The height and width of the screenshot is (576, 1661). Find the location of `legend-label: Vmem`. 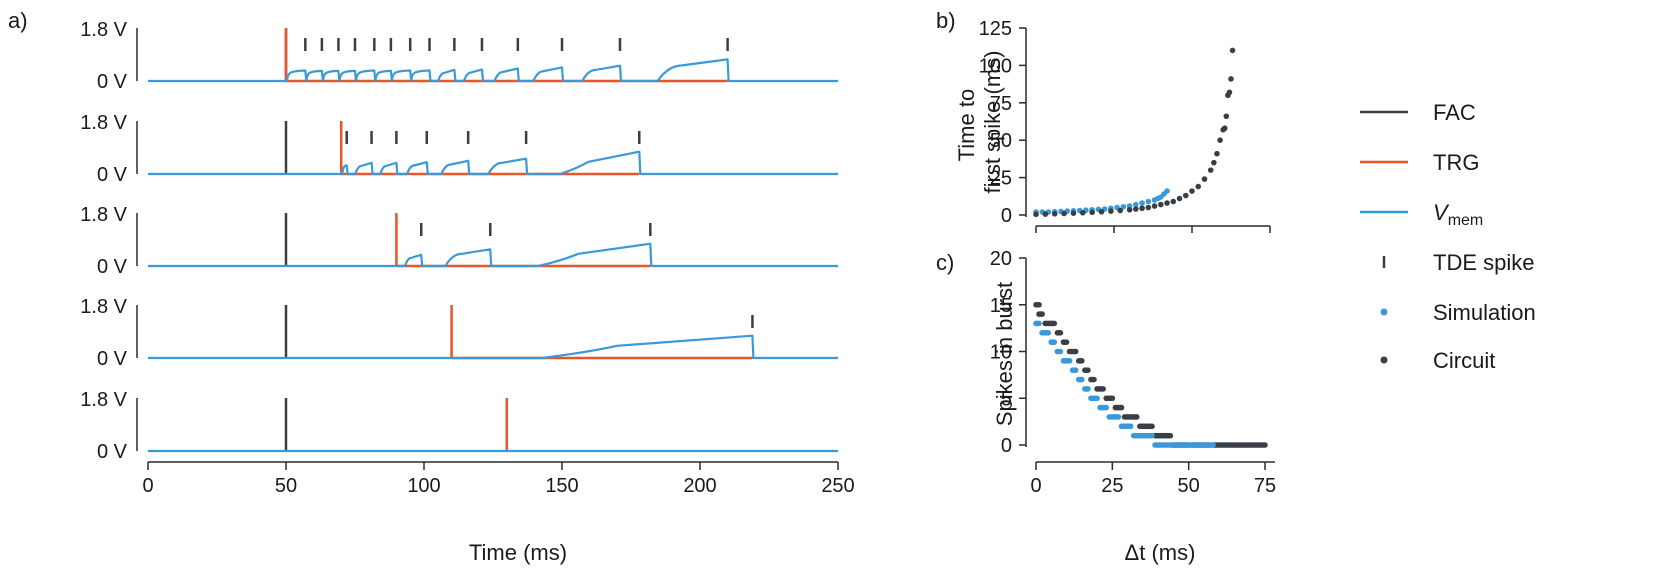

legend-label: Vmem is located at coordinates (1458, 214).